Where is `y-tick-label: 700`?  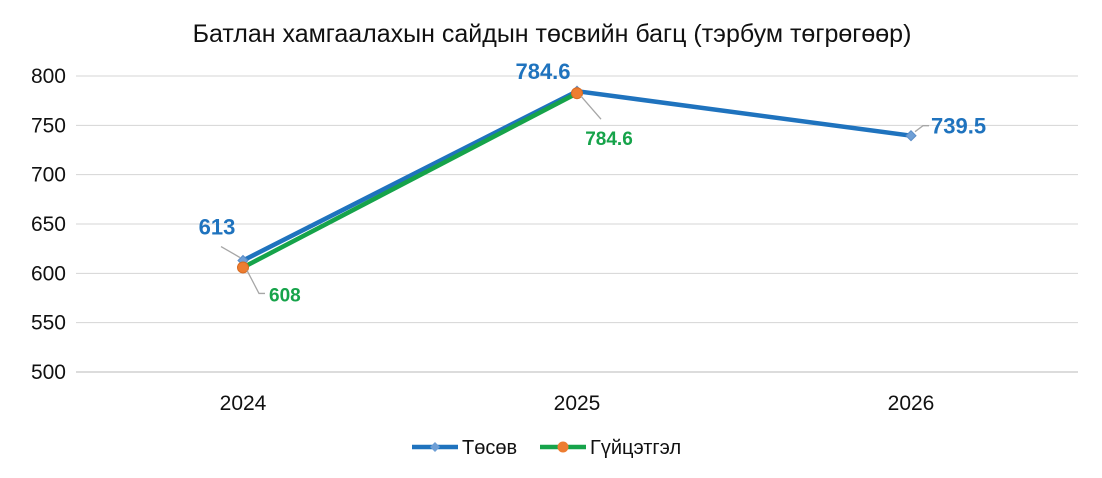
y-tick-label: 700 is located at coordinates (48, 175).